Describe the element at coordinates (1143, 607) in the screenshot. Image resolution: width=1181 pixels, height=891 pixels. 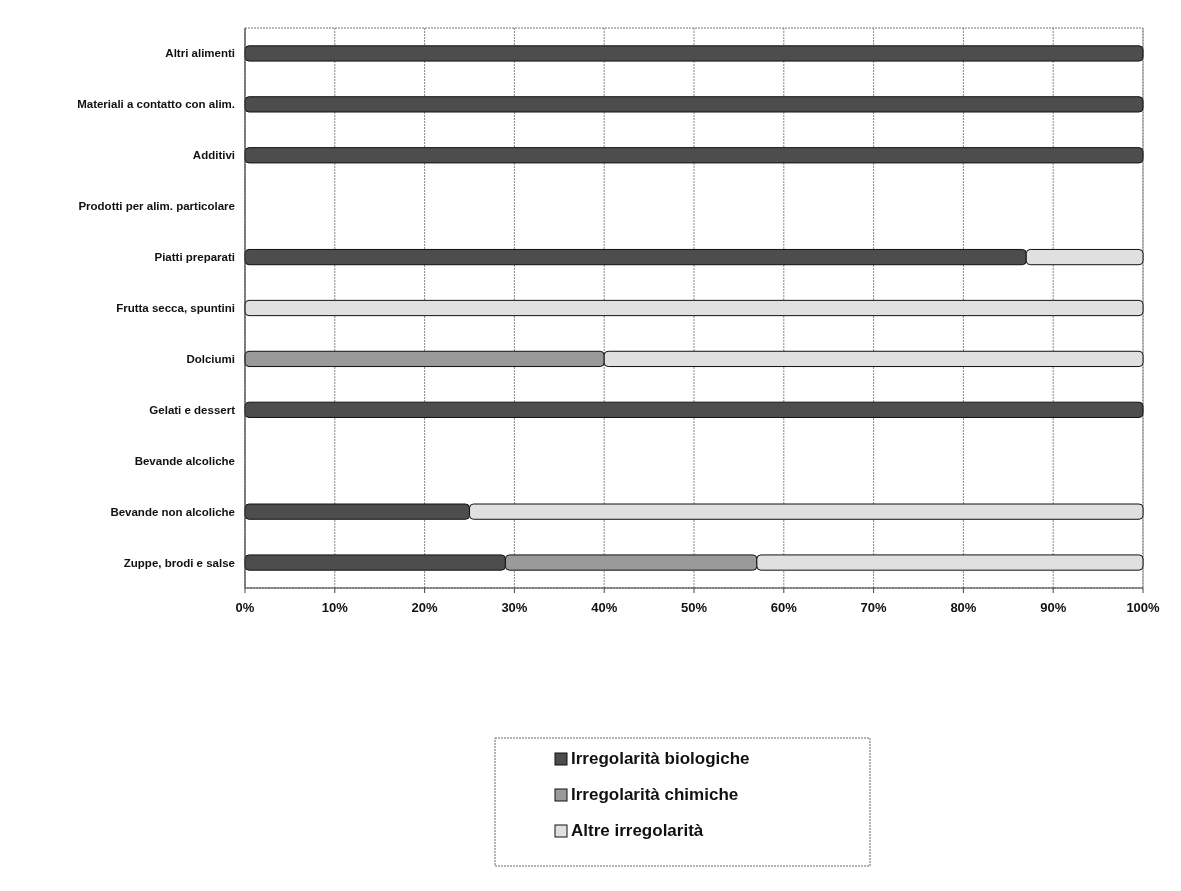
I see `x-tick-label: 100%` at that location.